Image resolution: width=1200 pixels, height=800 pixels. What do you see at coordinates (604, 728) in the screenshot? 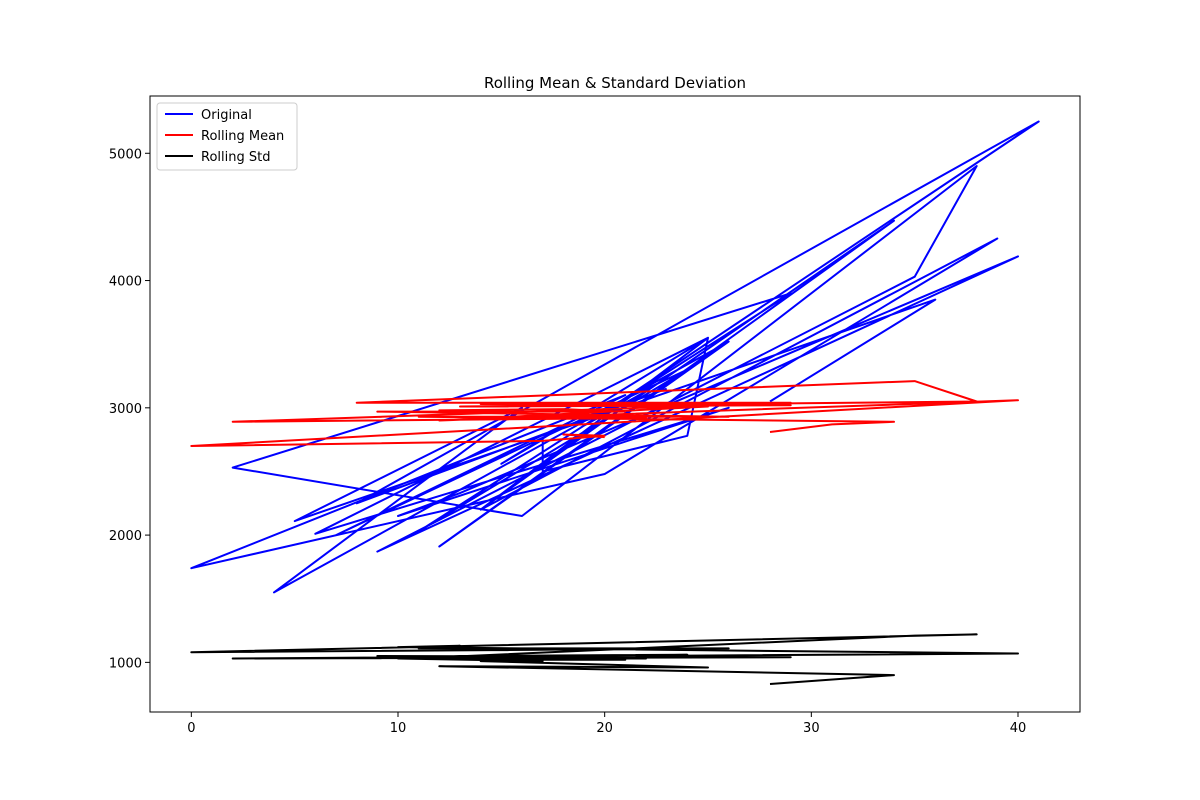
I see `x-tick-label: 20` at bounding box center [604, 728].